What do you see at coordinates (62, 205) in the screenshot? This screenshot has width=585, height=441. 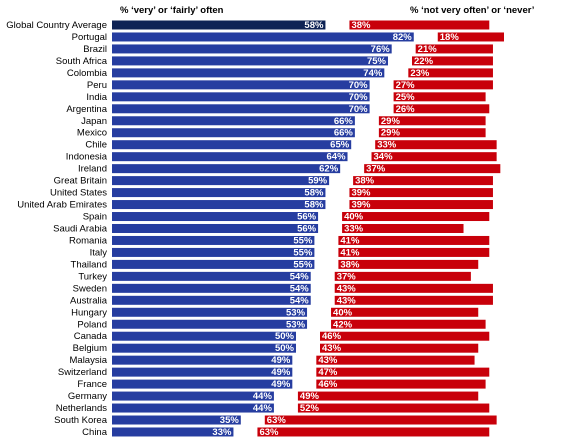 I see `category-label: United Arab Emirates` at bounding box center [62, 205].